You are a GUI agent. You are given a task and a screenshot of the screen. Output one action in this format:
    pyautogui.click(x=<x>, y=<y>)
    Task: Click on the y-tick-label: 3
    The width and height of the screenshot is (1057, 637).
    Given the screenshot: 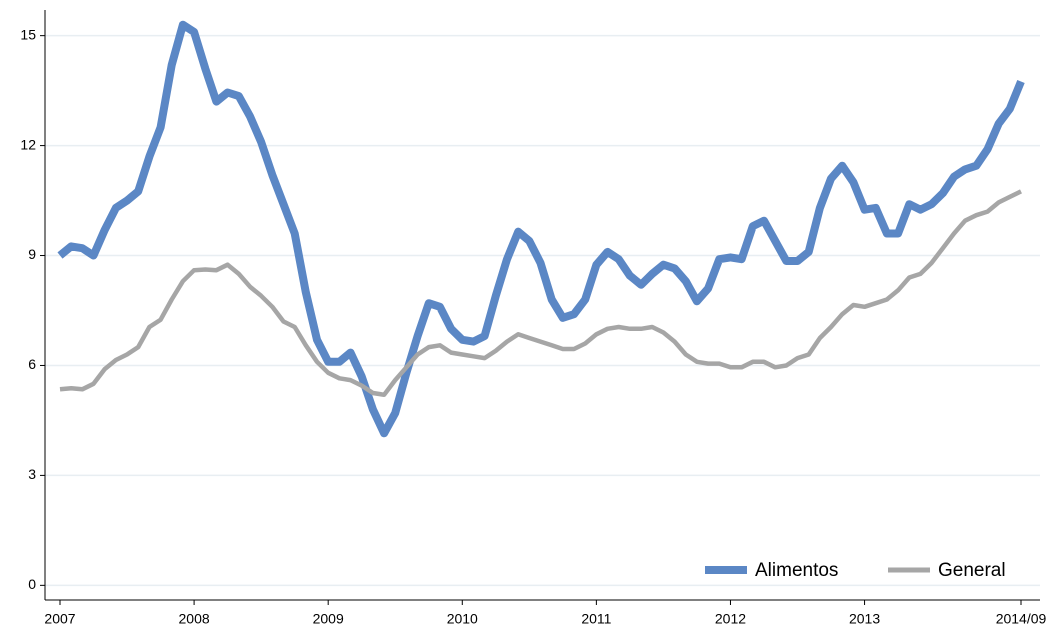 What is the action you would take?
    pyautogui.click(x=32, y=474)
    